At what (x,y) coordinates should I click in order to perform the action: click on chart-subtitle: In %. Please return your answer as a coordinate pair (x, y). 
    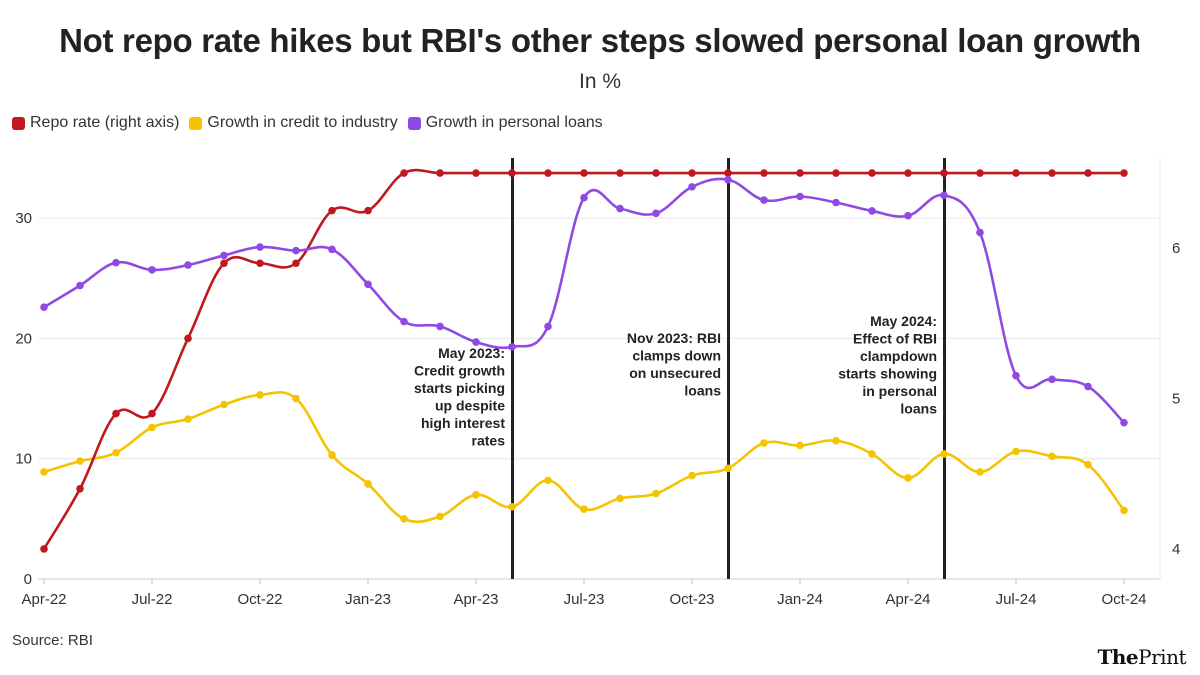
    Looking at the image, I should click on (600, 81).